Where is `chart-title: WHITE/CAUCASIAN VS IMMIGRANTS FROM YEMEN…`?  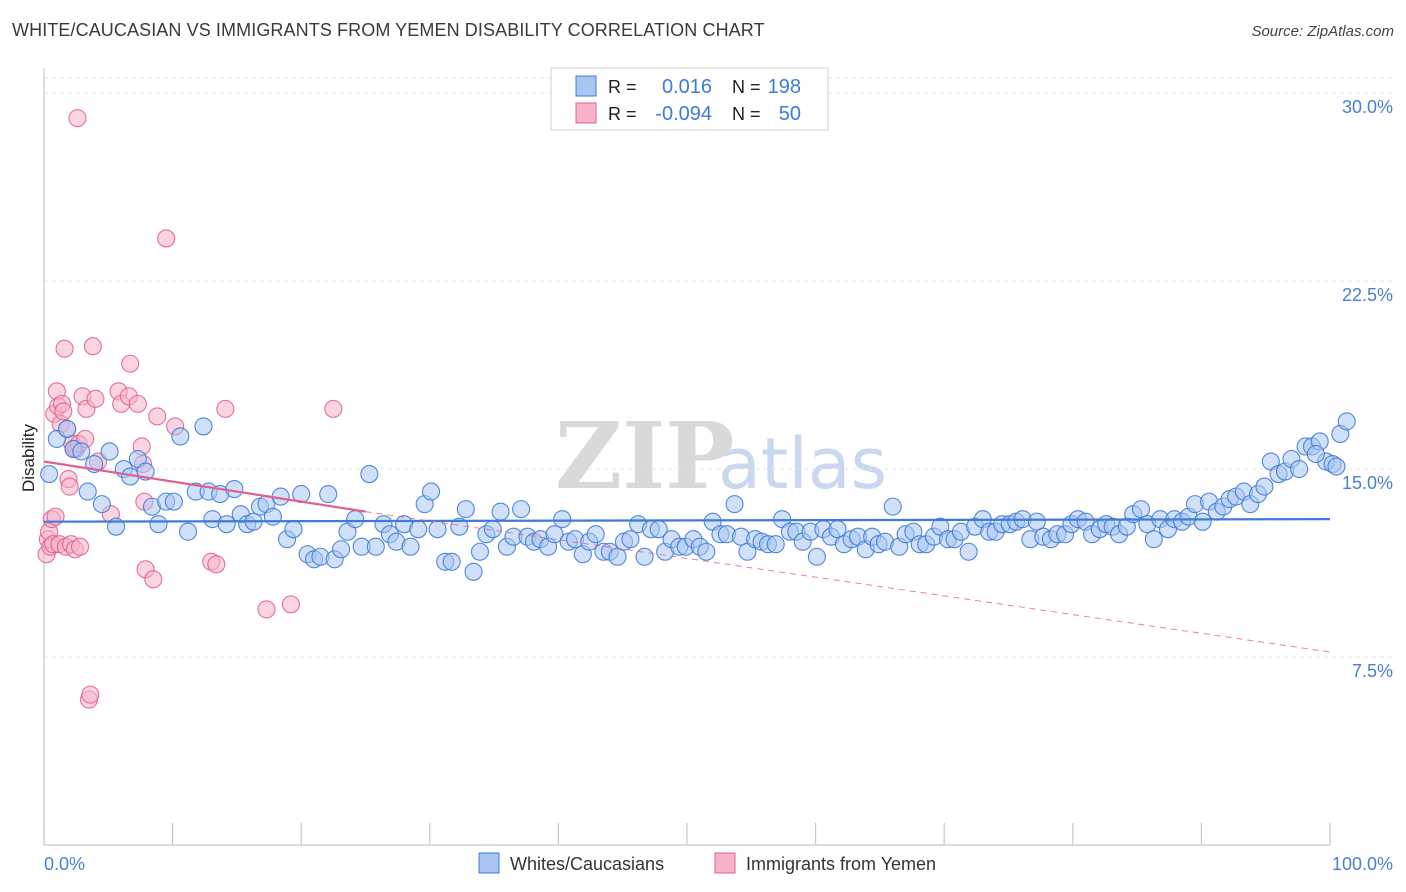
chart-title: WHITE/CAUCASIAN VS IMMIGRANTS FROM YEMEN… is located at coordinates (388, 30).